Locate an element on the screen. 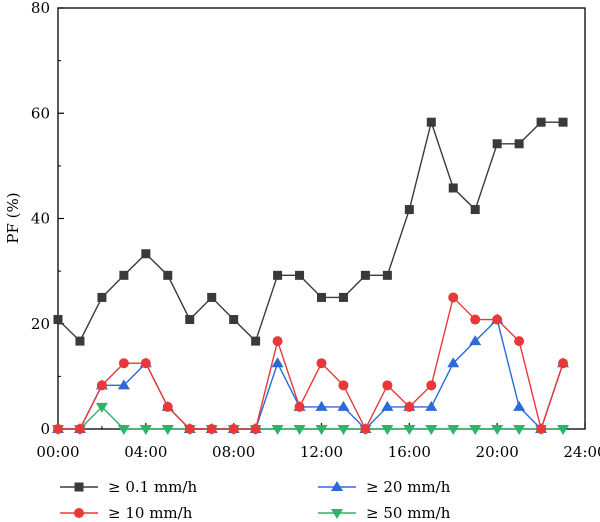  x-tick-label: 12:00 is located at coordinates (321, 452).